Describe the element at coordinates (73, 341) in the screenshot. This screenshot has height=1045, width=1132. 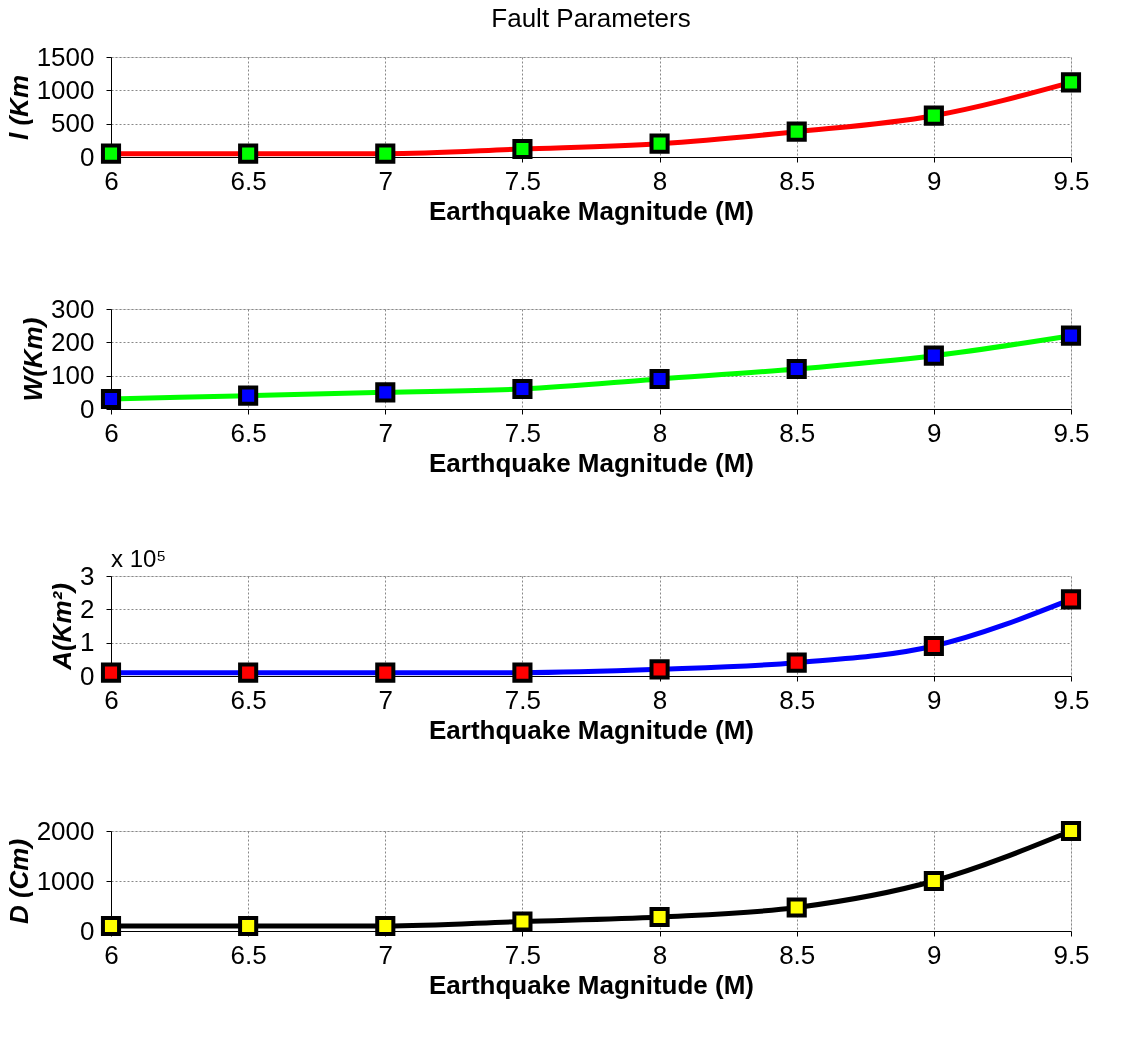
I see `y-tick-label: 200` at that location.